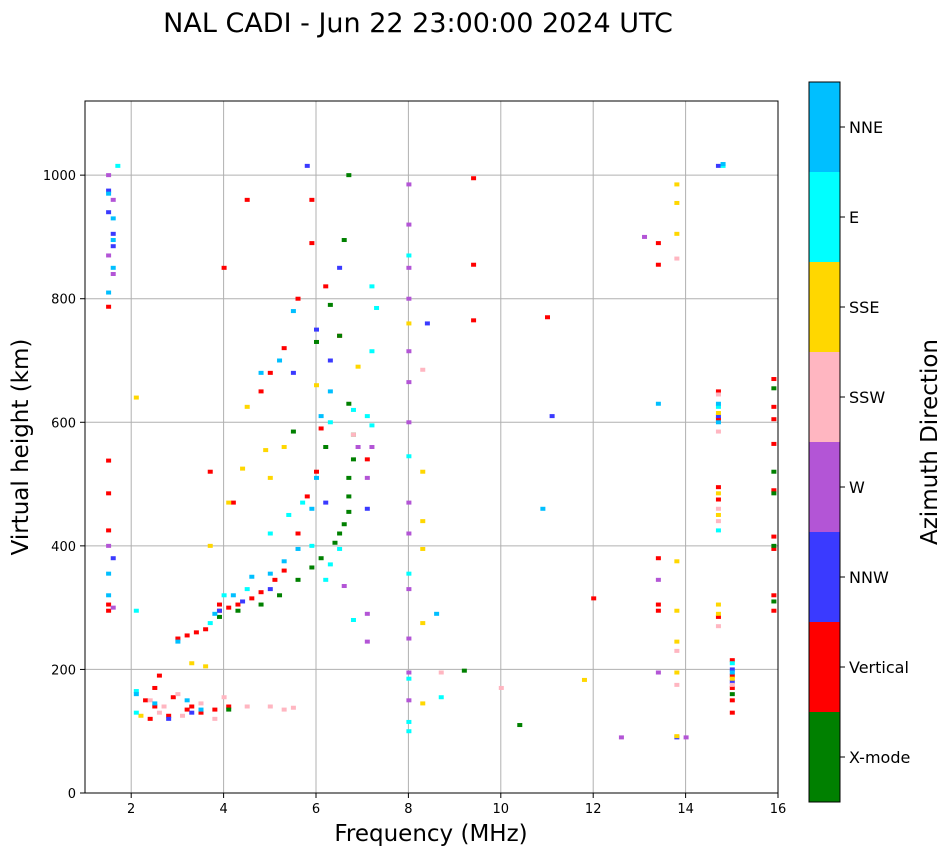 This screenshot has width=951, height=856. I want to click on colorbar-tick-label: X-mode, so click(879, 757).